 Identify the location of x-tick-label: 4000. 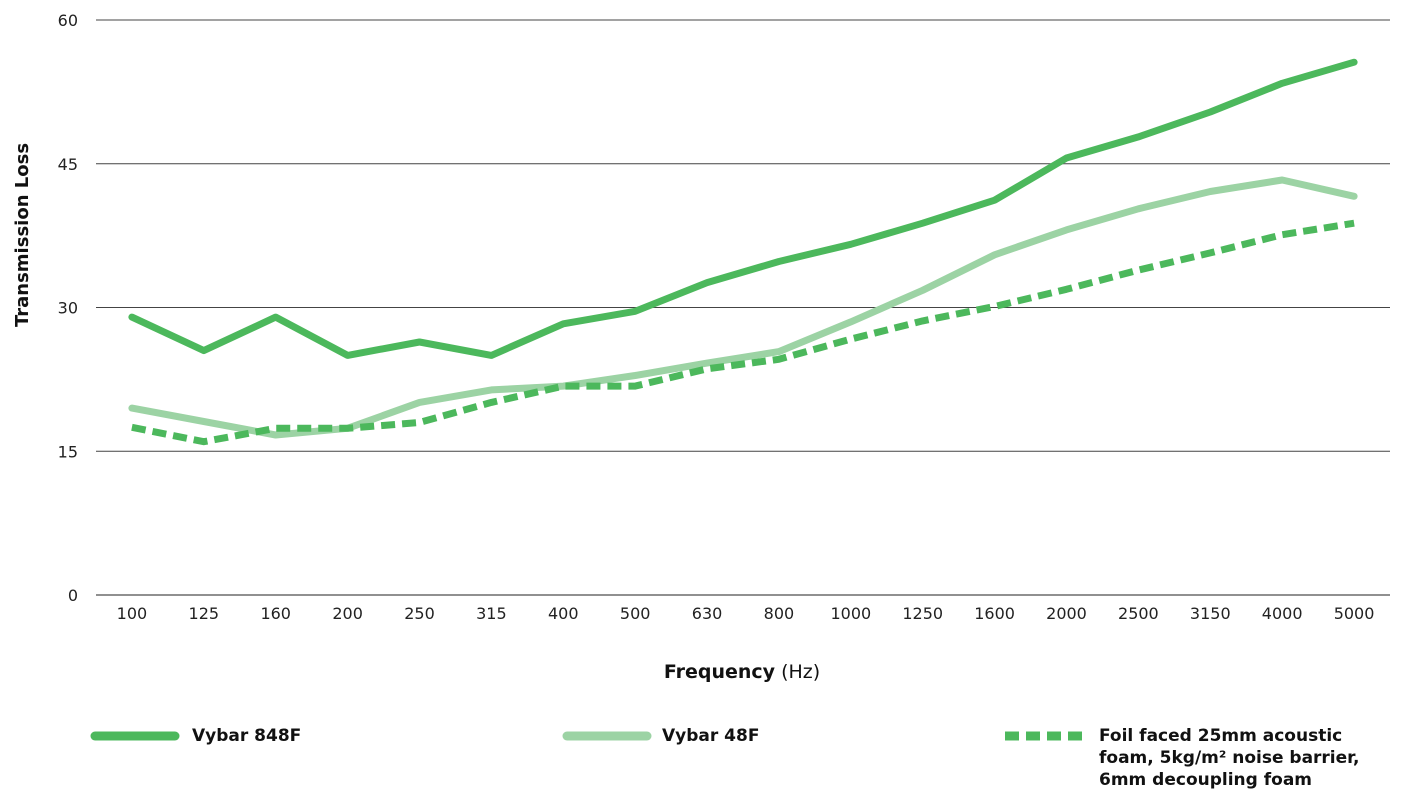
(1282, 613).